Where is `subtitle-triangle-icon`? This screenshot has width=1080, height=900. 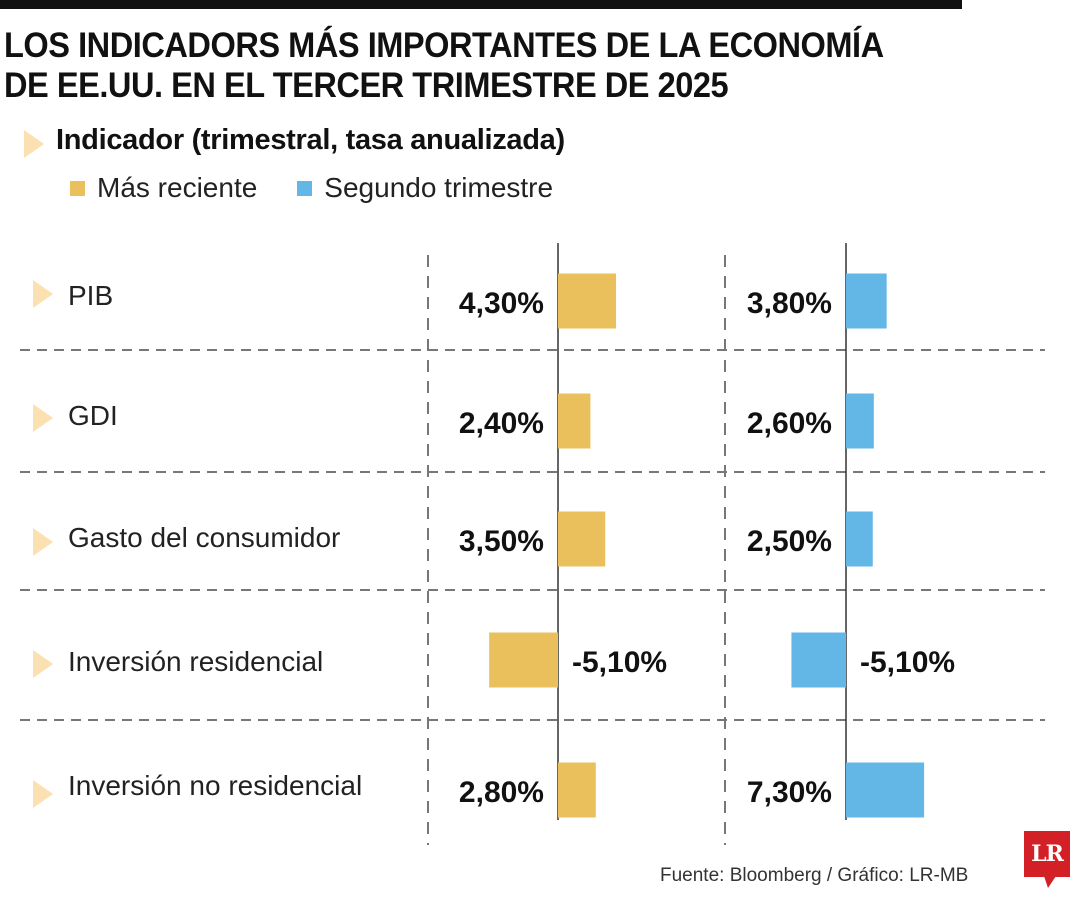
subtitle-triangle-icon is located at coordinates (34, 144).